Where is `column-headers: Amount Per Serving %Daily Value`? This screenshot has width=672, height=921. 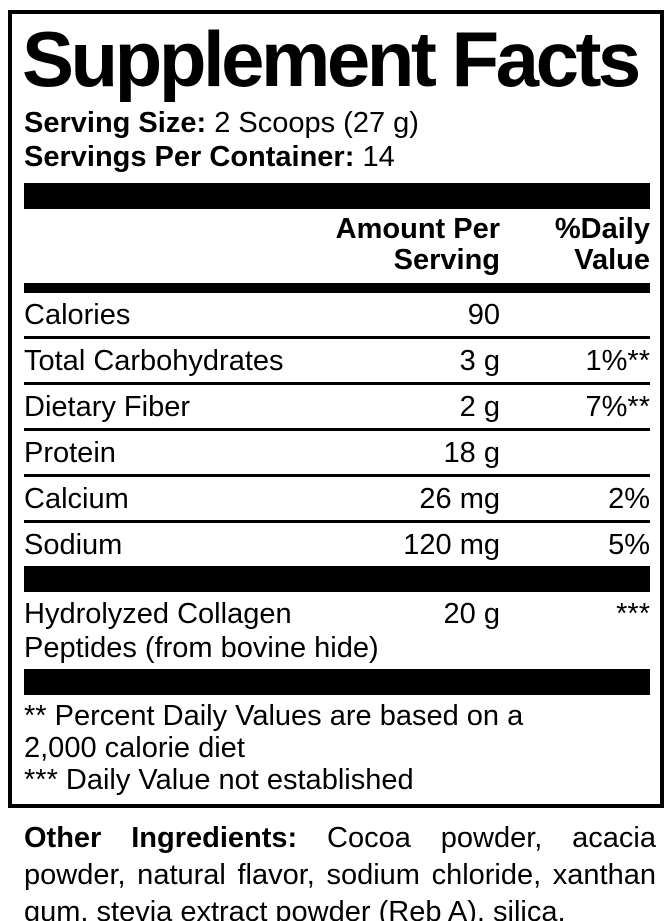 column-headers: Amount Per Serving %Daily Value is located at coordinates (337, 246).